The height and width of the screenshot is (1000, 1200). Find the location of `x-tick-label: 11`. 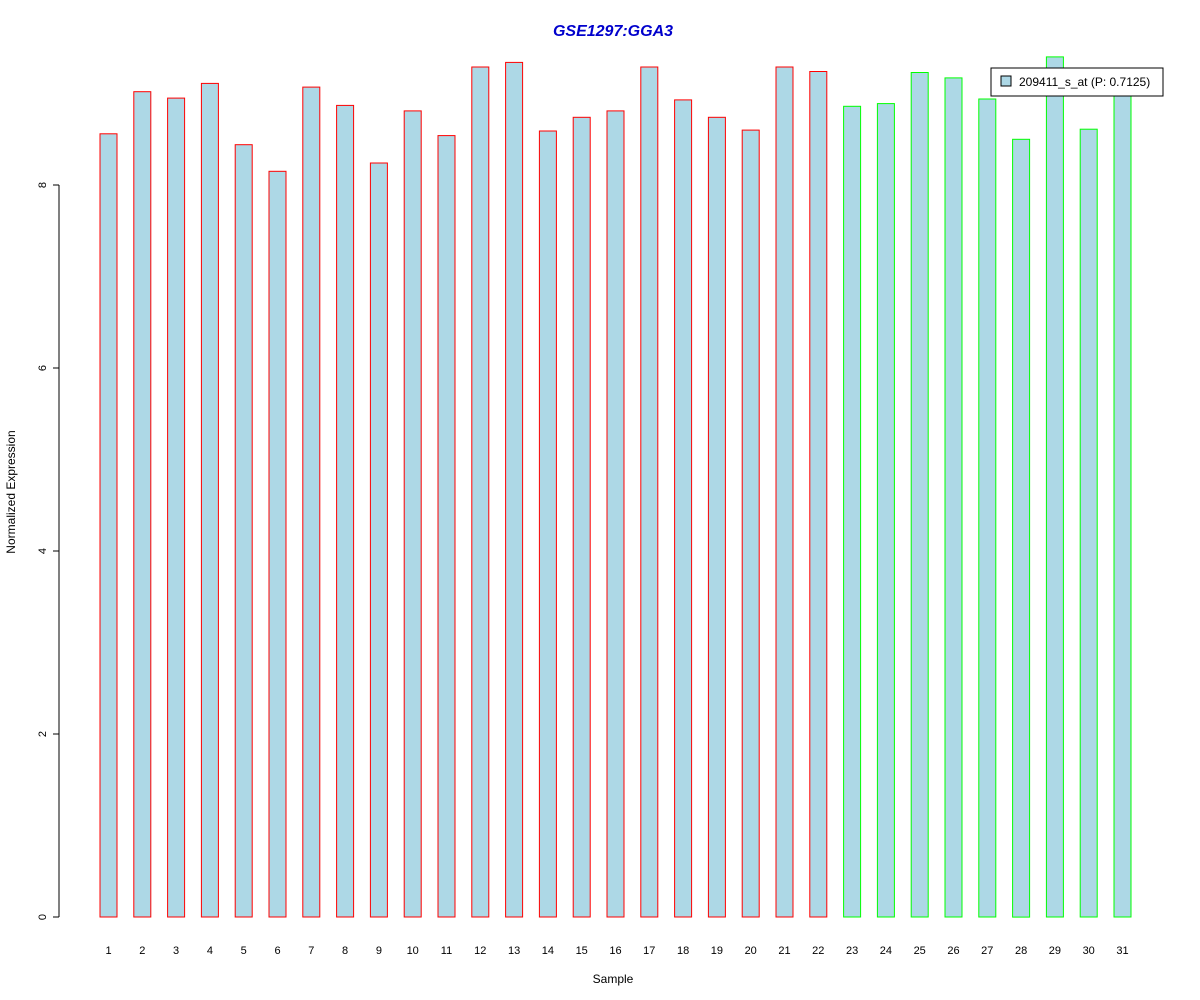

x-tick-label: 11 is located at coordinates (446, 951).